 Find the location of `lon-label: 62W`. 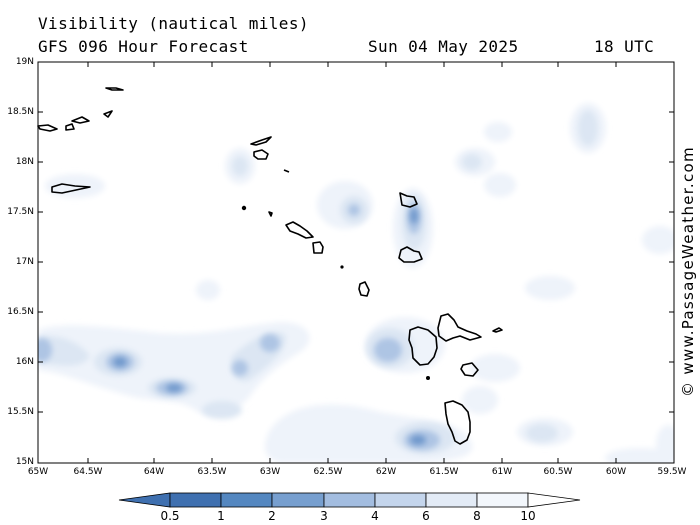

lon-label: 62W is located at coordinates (386, 472).